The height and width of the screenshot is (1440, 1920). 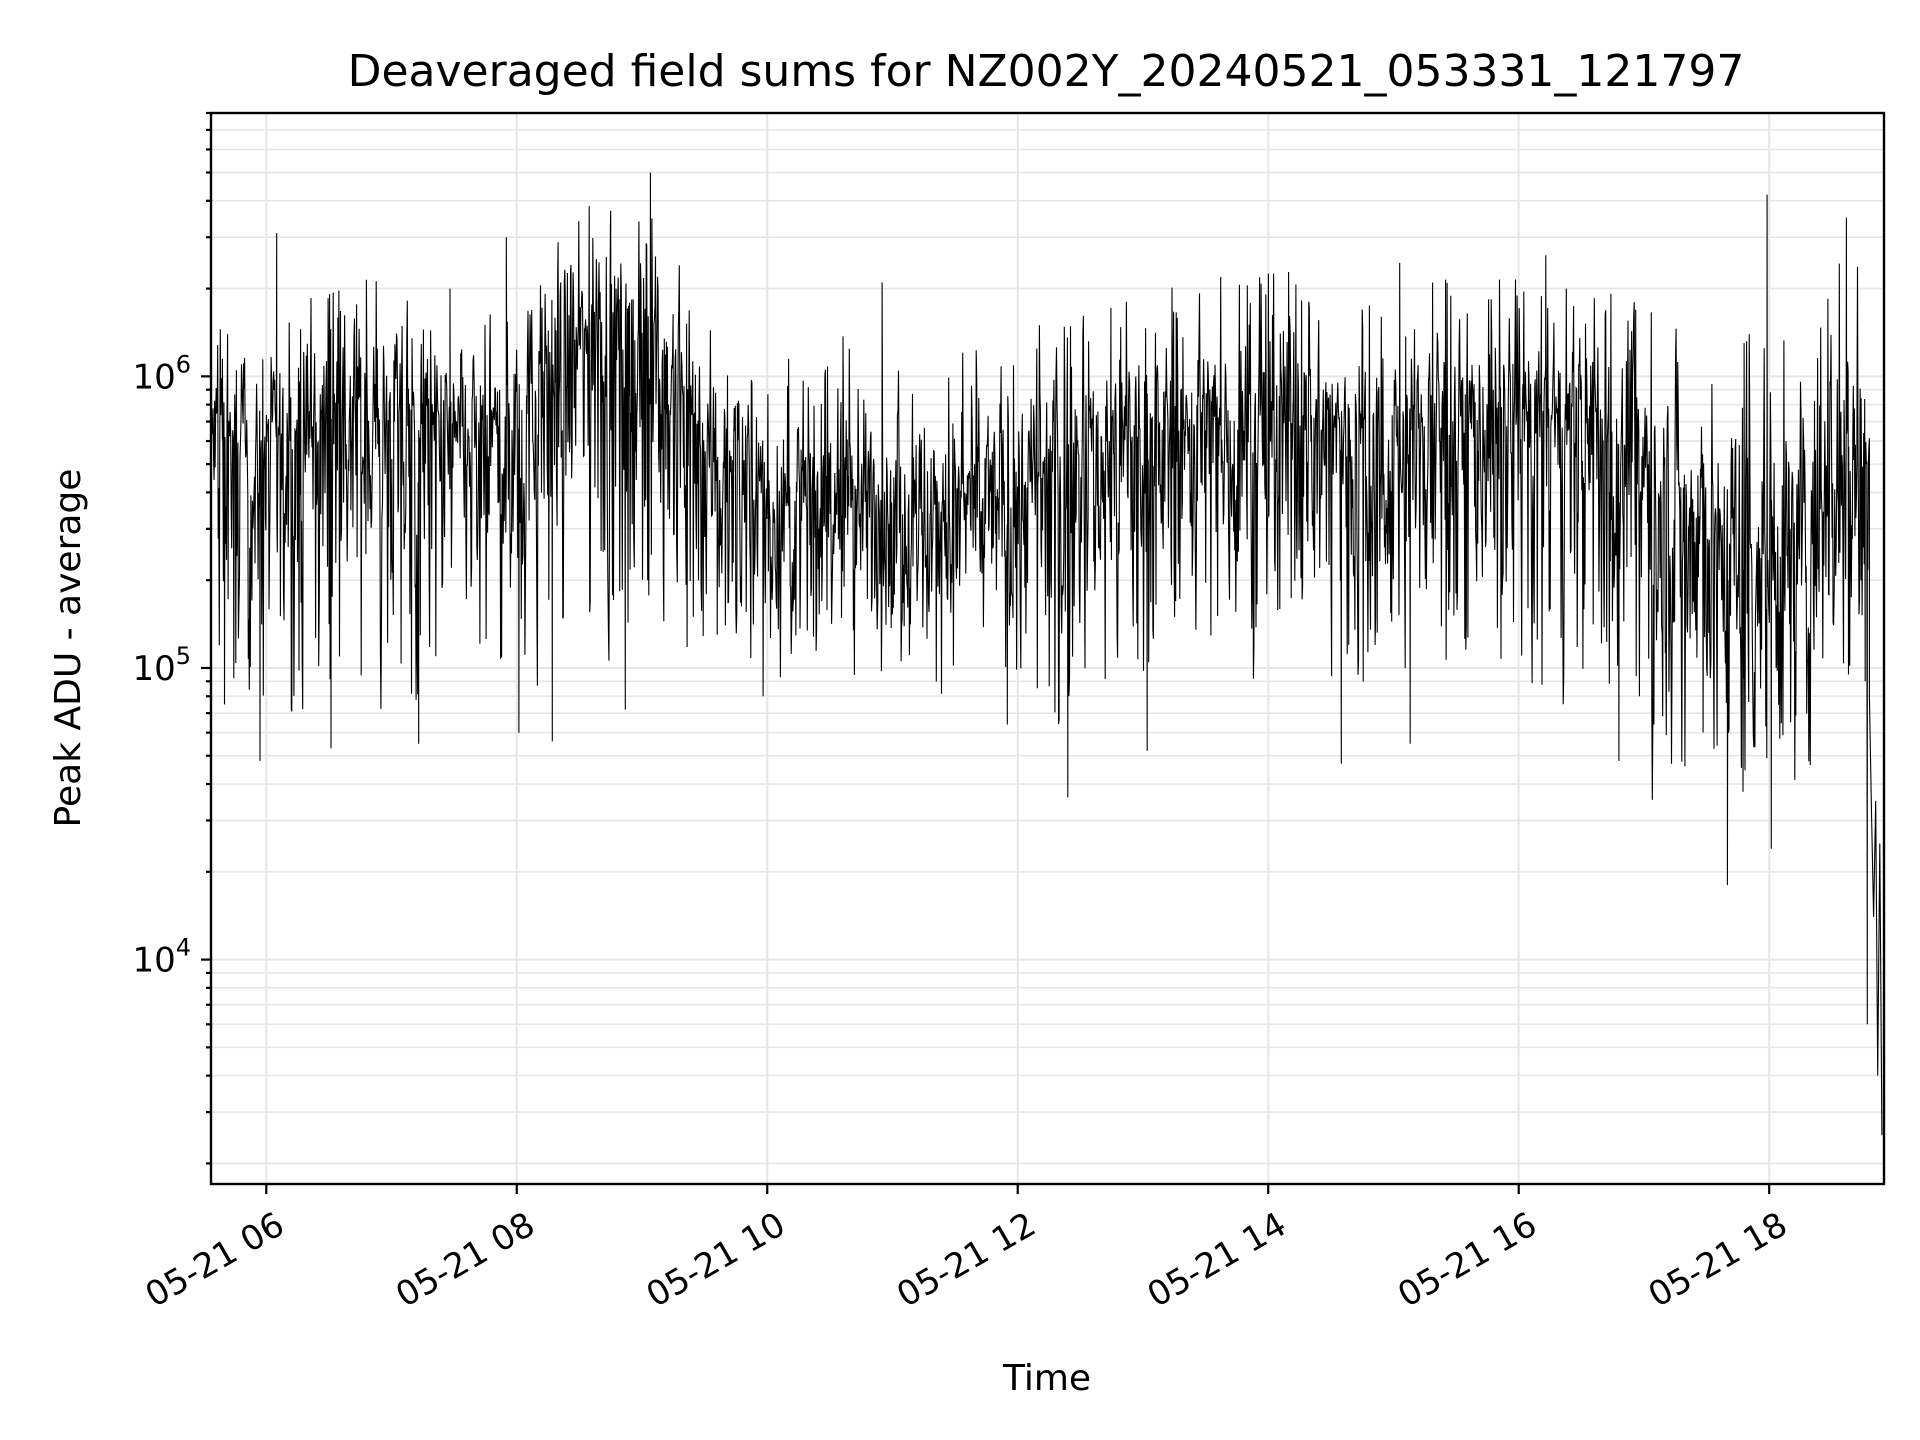 What do you see at coordinates (465, 1260) in the screenshot?
I see `x-tick-label: 05-21 08` at bounding box center [465, 1260].